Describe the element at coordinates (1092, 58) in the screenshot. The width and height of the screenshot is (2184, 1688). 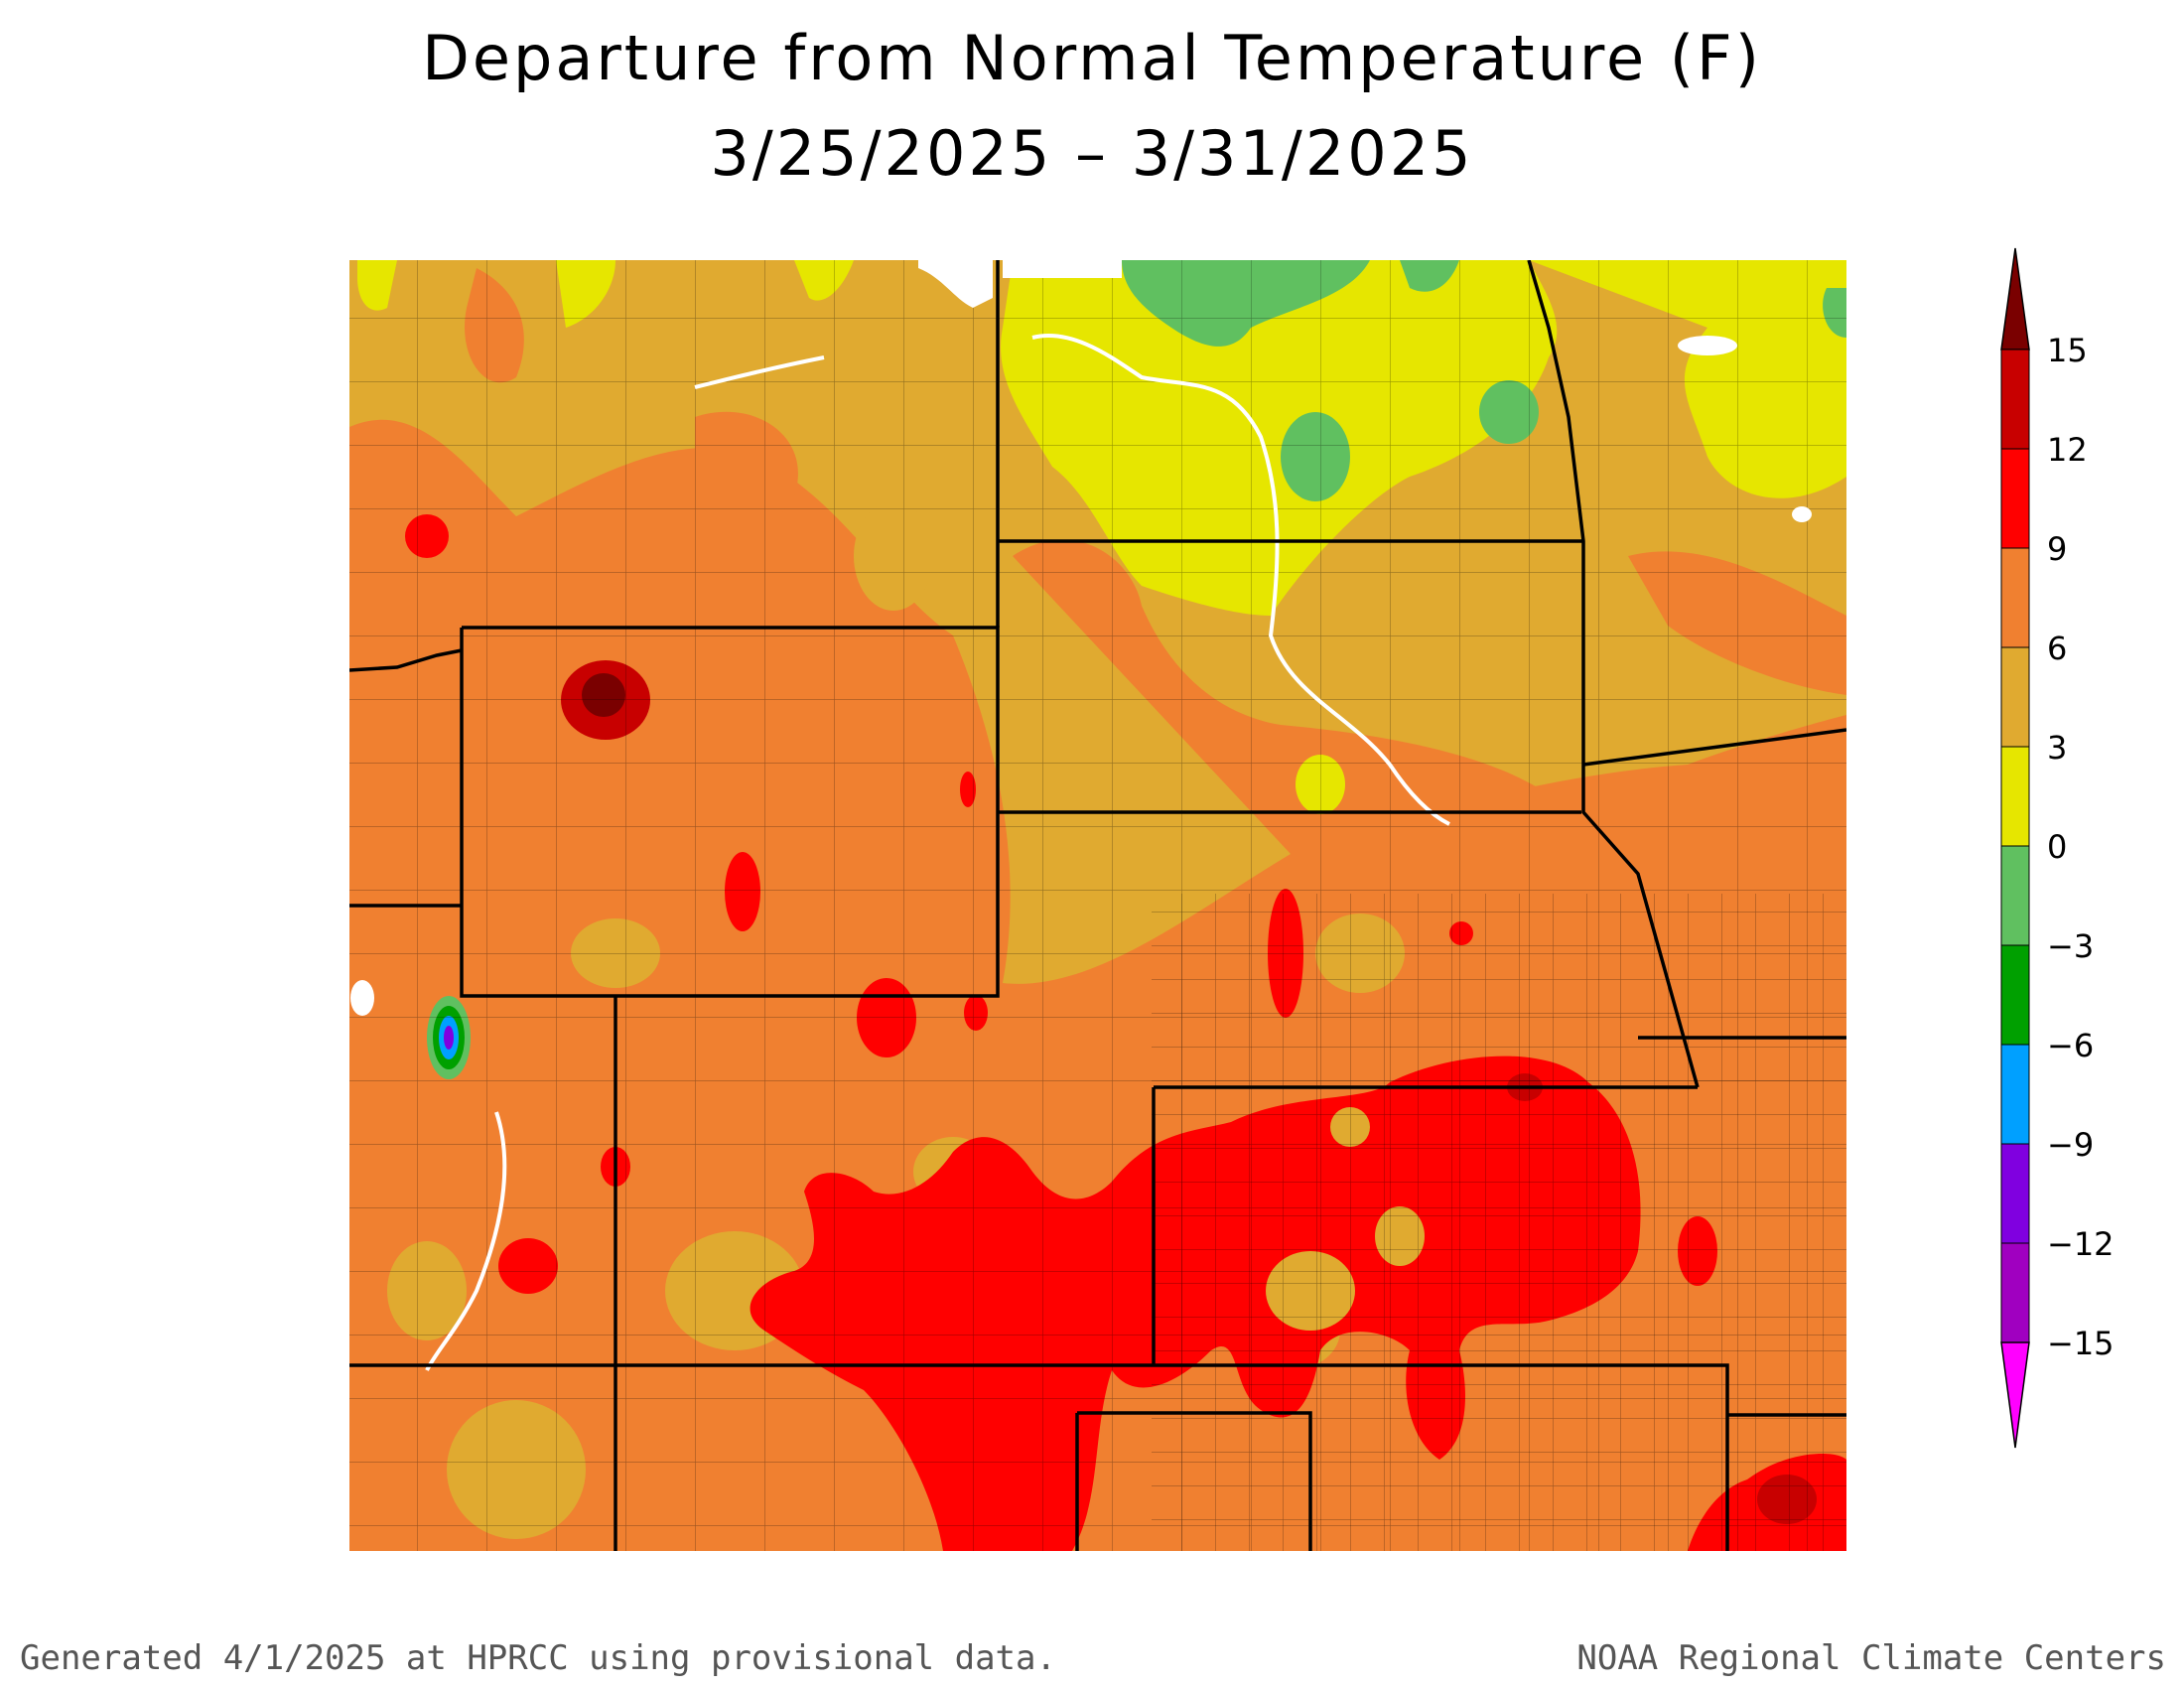
I see `map-title: Departure from Normal Temperature (F)` at that location.